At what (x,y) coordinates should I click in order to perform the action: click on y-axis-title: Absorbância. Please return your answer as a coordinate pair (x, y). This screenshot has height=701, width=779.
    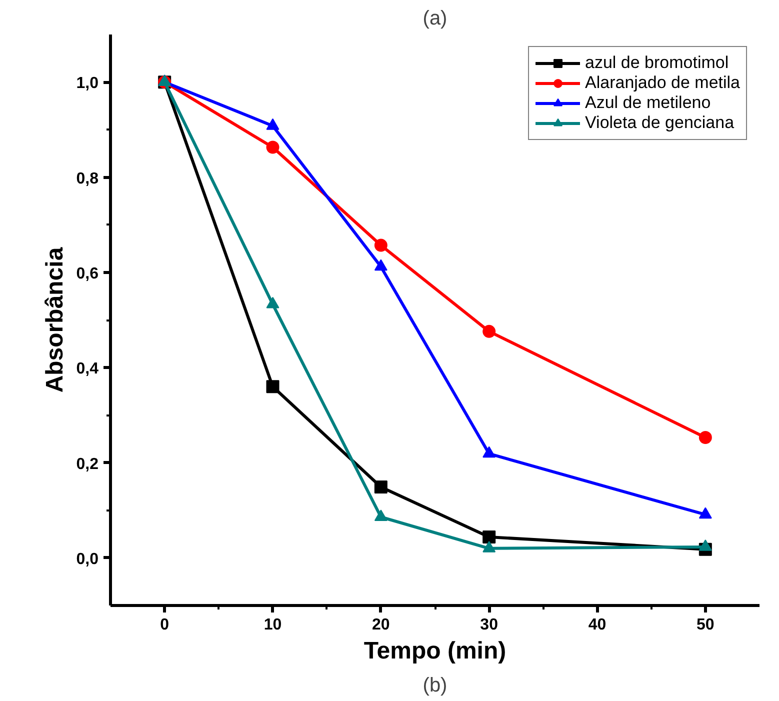
    Looking at the image, I should click on (54, 319).